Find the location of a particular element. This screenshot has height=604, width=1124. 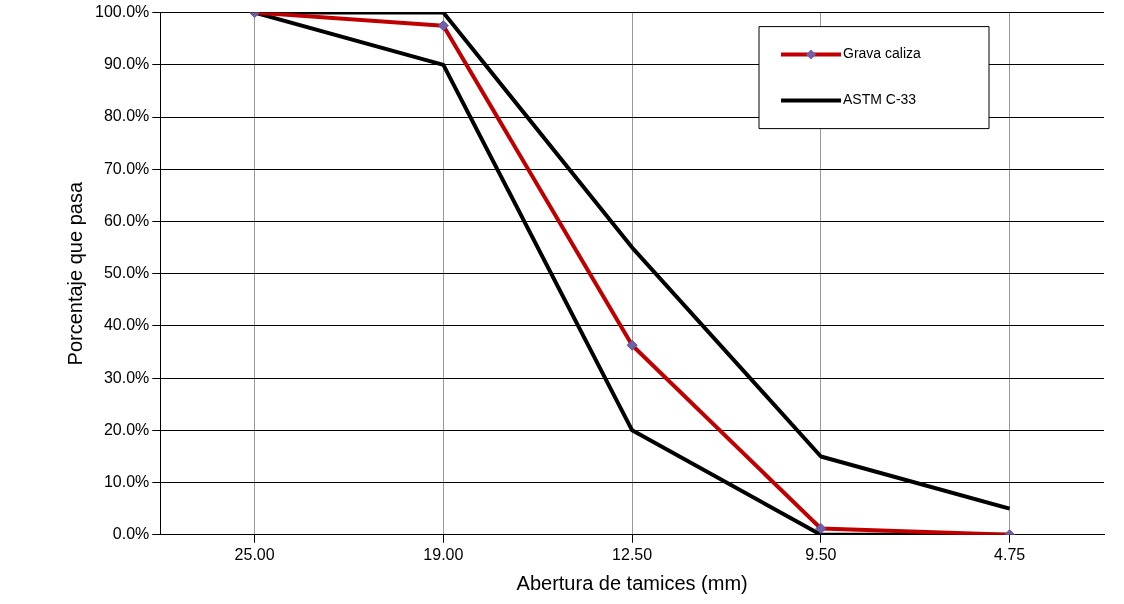

y-tick-label: 50.0% is located at coordinates (126, 273).